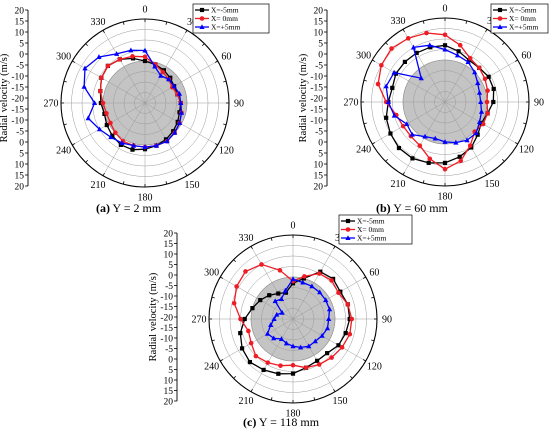 Image resolution: width=550 pixels, height=431 pixels. I want to click on panel-caption: (c) Y = 118 mm, so click(281, 422).